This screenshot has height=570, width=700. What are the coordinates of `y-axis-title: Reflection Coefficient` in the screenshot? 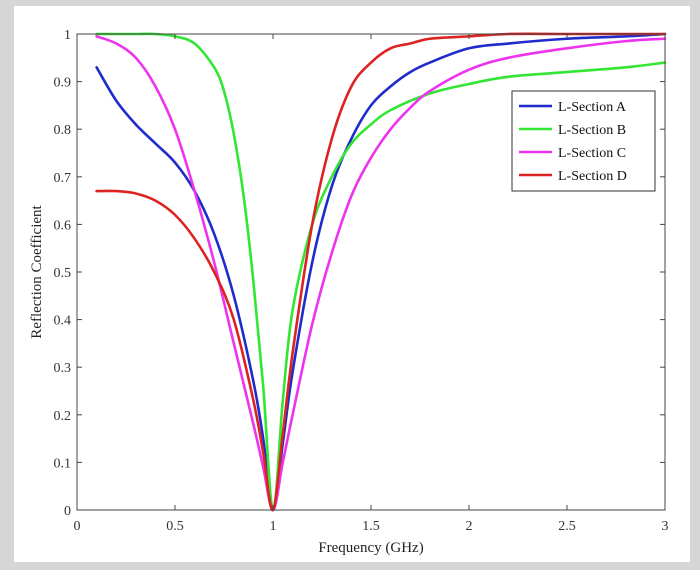 It's located at (37, 271).